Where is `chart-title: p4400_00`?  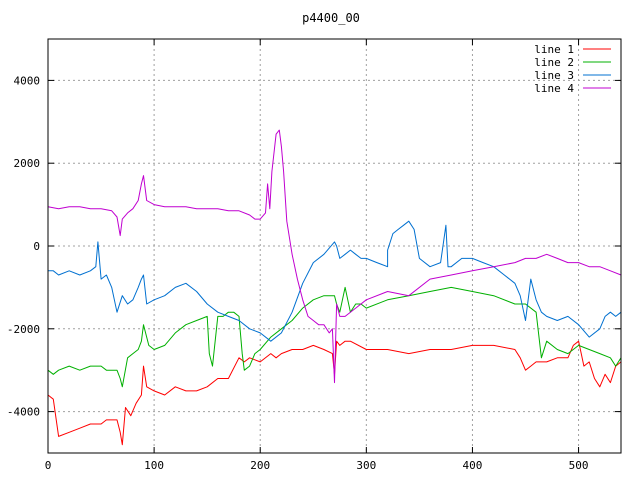
chart-title: p4400_00 is located at coordinates (331, 18).